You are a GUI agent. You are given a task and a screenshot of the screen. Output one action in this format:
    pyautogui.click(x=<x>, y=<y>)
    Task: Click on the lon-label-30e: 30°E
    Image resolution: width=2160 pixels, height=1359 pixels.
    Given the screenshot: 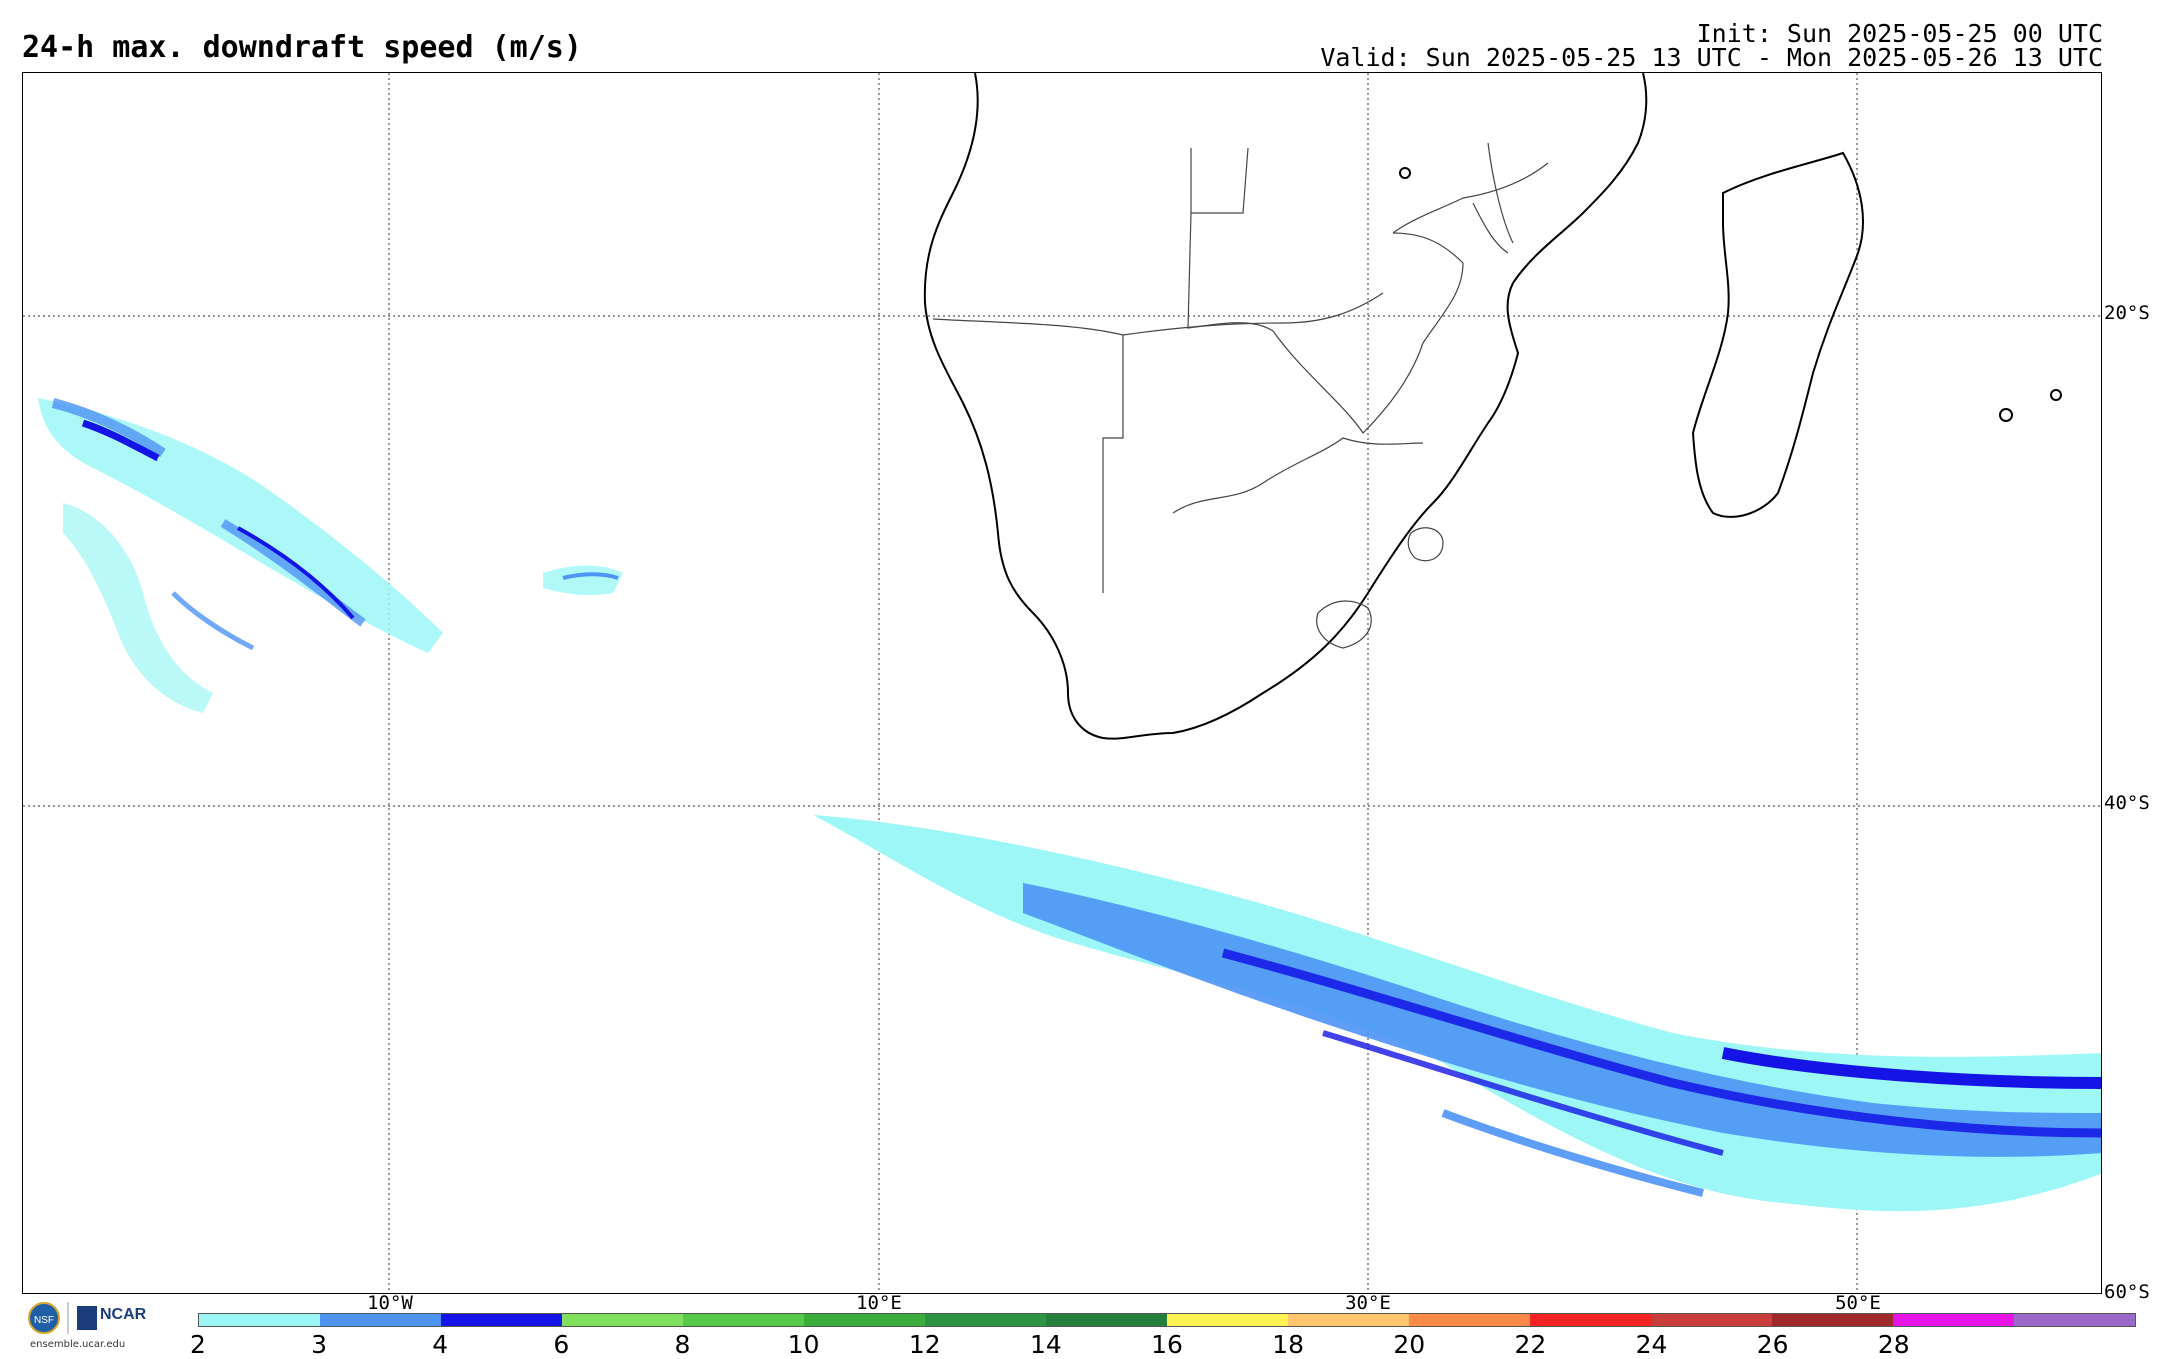 What is the action you would take?
    pyautogui.click(x=1368, y=1303)
    